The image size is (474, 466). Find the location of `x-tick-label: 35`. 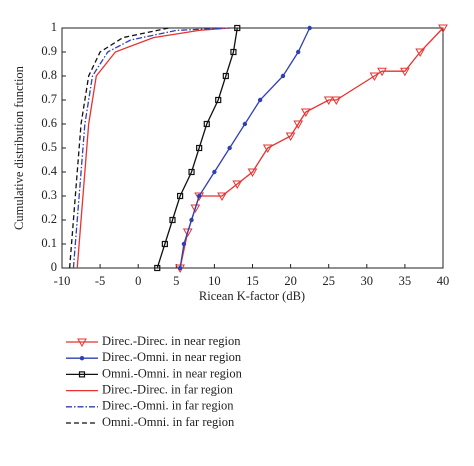

x-tick-label: 35 is located at coordinates (405, 281).